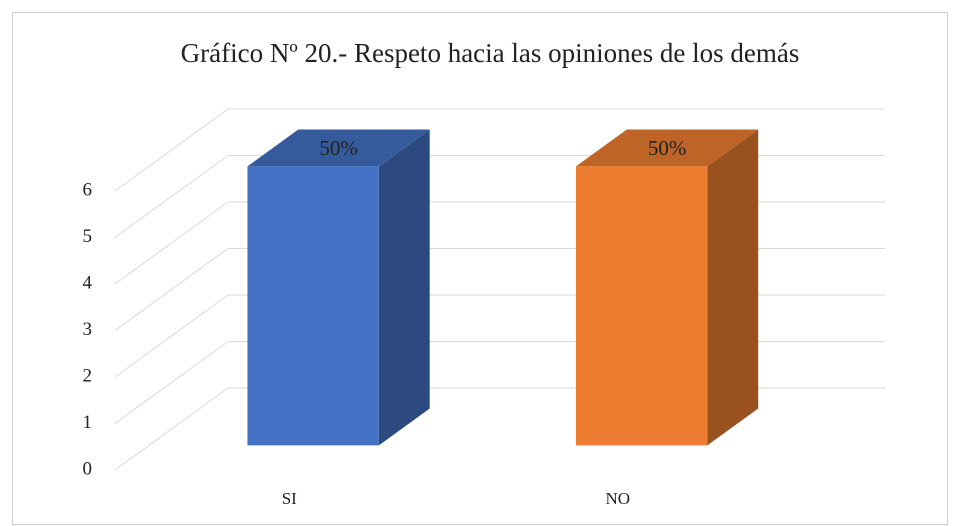  Describe the element at coordinates (88, 236) in the screenshot. I see `y-tick-label: 5` at that location.